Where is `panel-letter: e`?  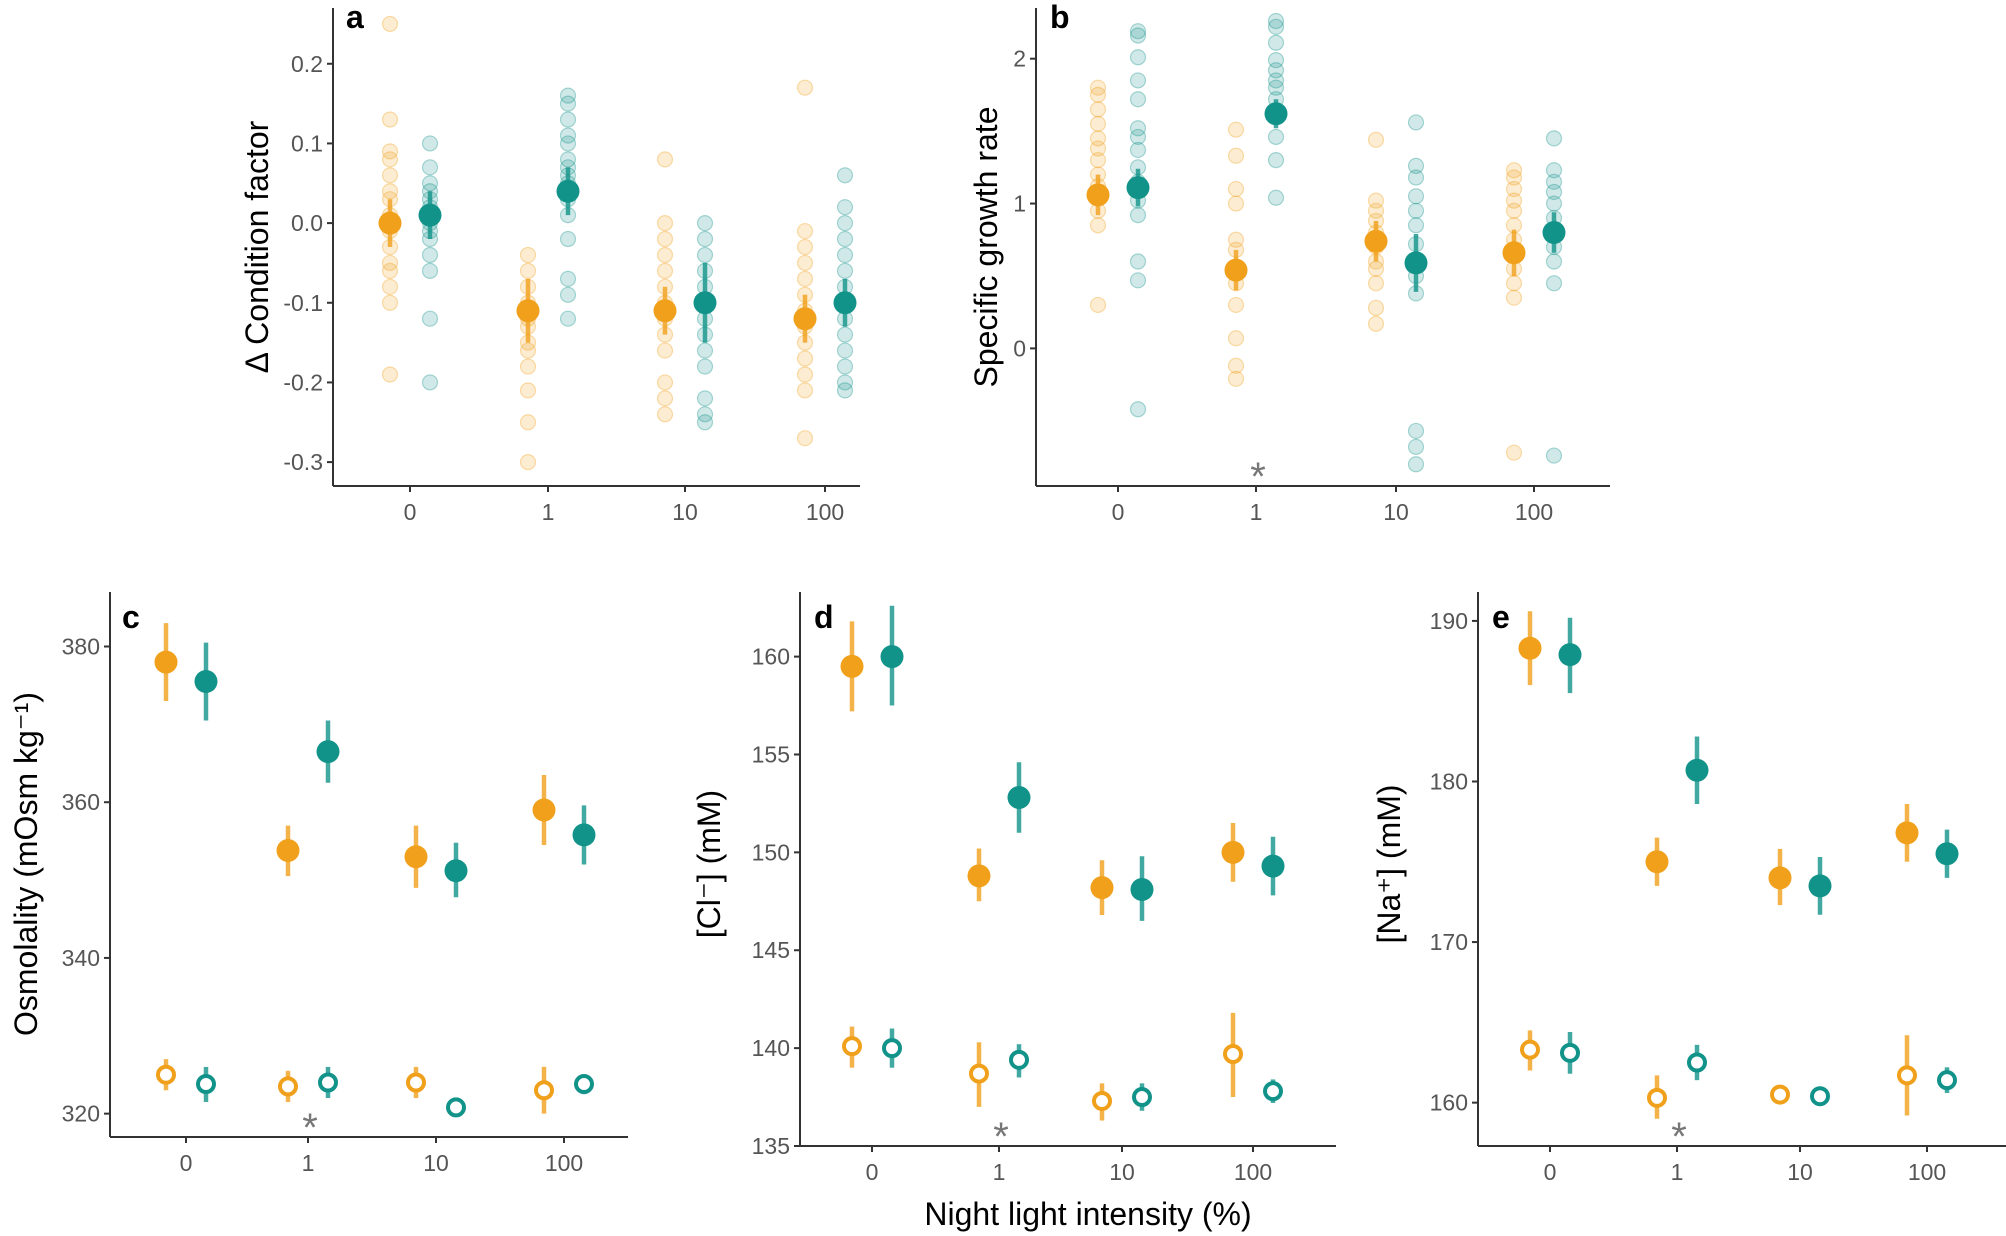 panel-letter: e is located at coordinates (1501, 617).